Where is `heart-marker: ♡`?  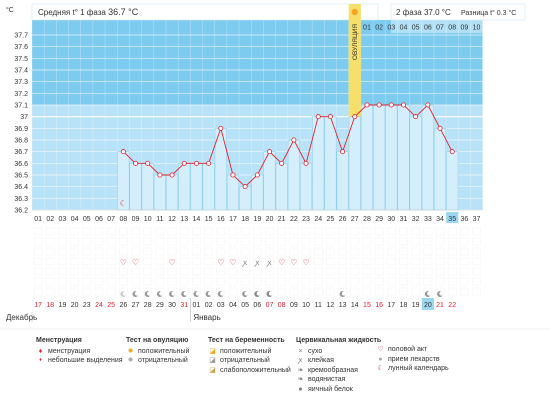 heart-marker: ♡ is located at coordinates (220, 262).